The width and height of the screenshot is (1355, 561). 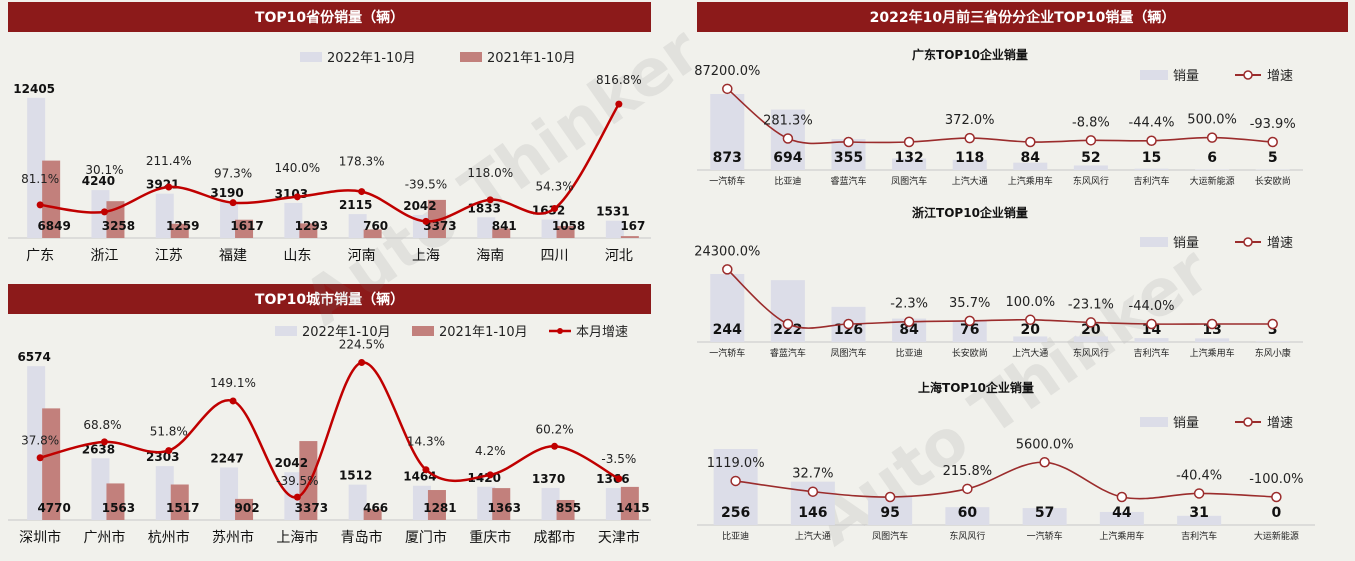 I want to click on growth-label: 816.8%, so click(x=619, y=80).